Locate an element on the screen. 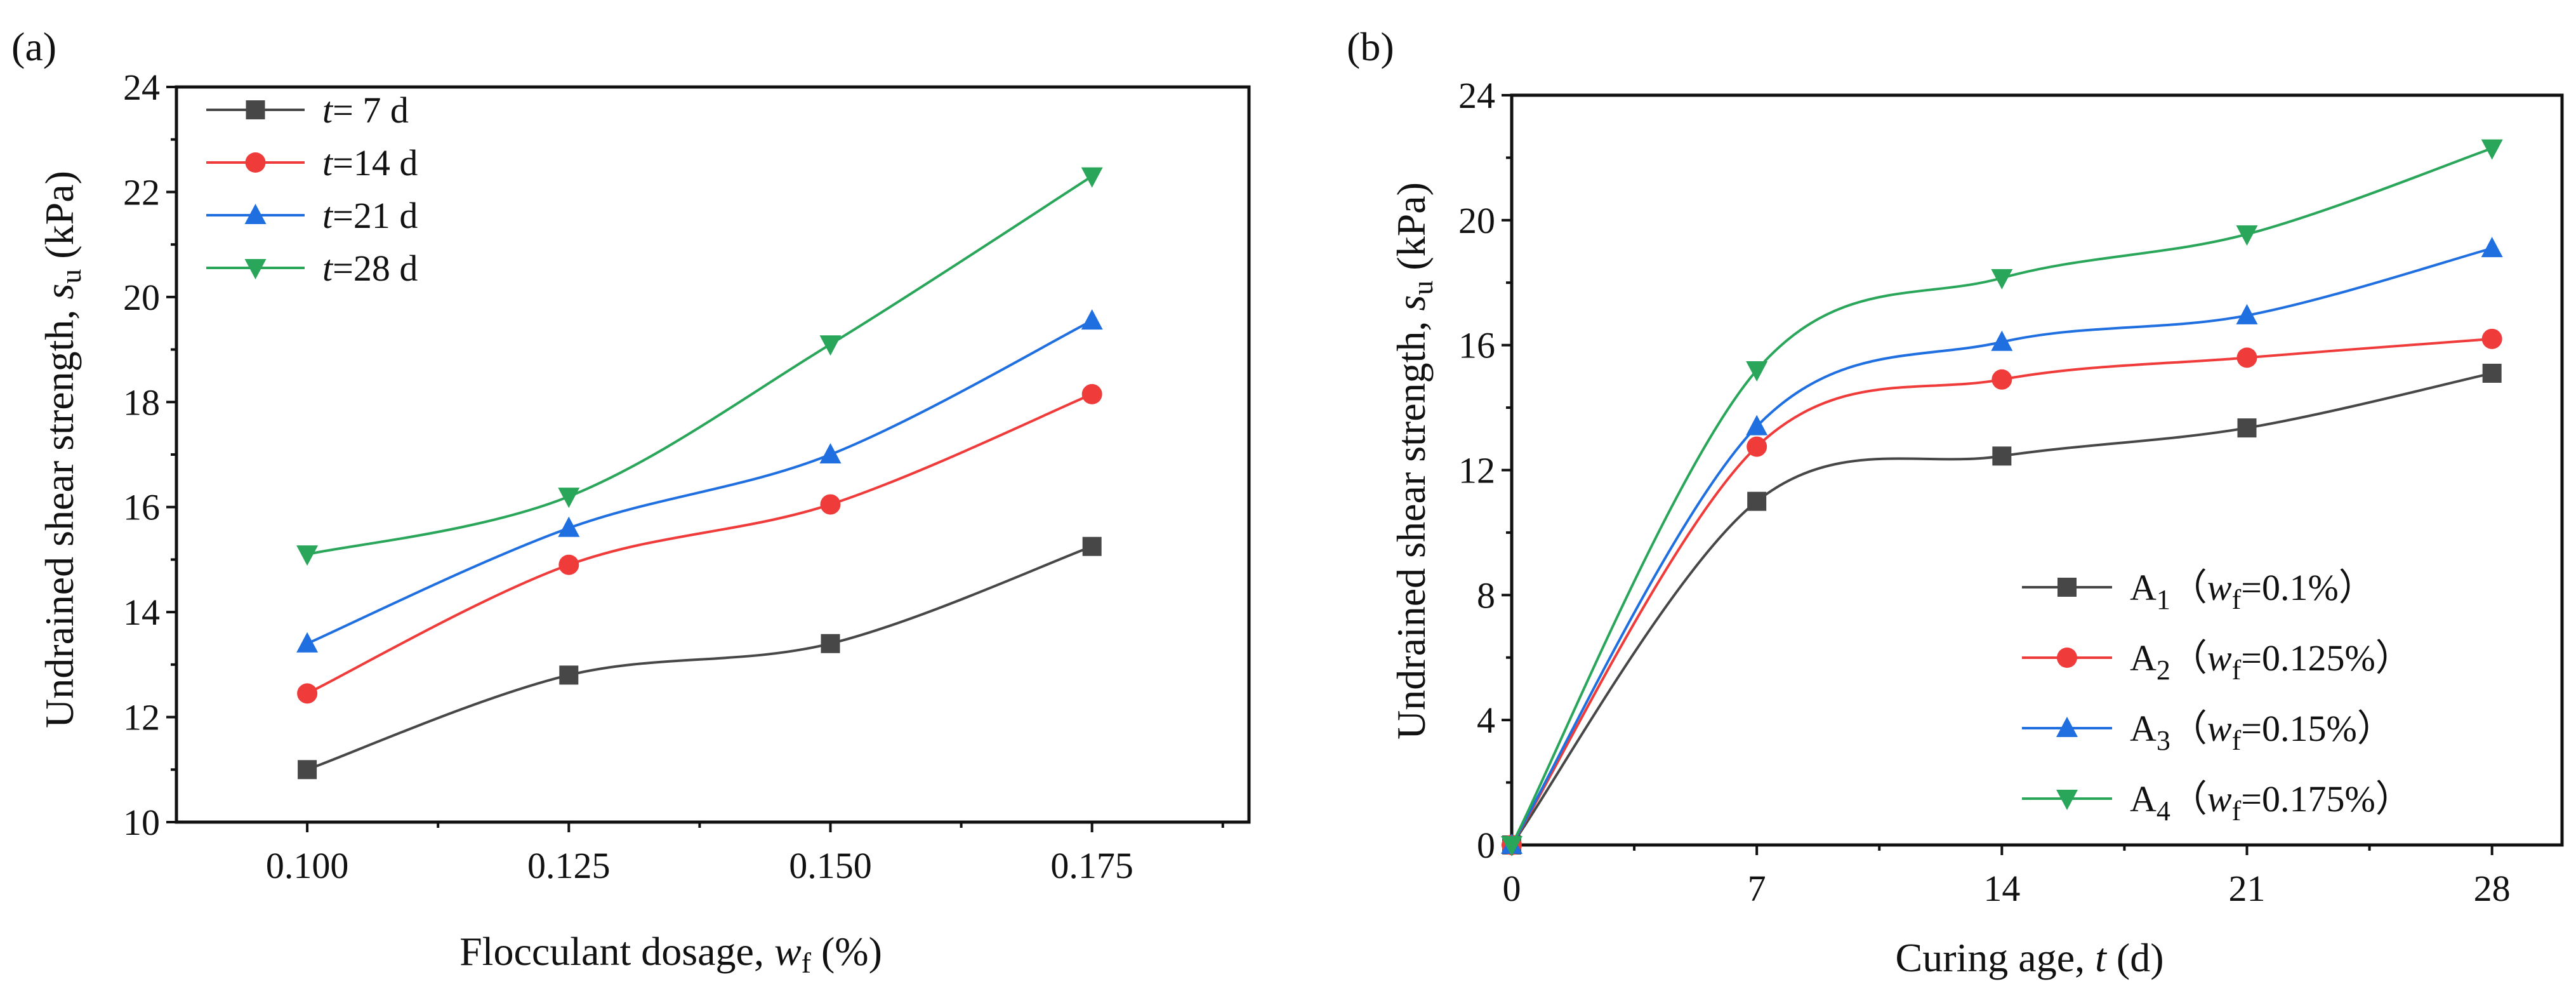  x-tick-label: 0.125 is located at coordinates (569, 866).